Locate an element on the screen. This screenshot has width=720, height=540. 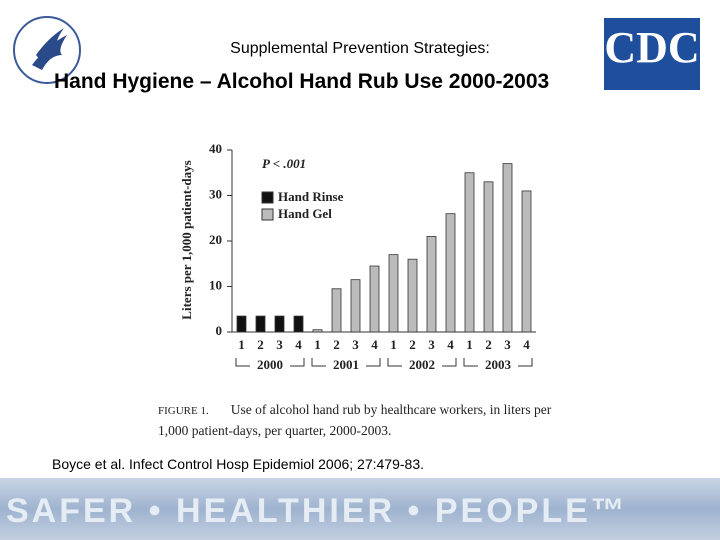
footer-text: SAFER • HEALTHIER • PEOPLE™ is located at coordinates (317, 511).